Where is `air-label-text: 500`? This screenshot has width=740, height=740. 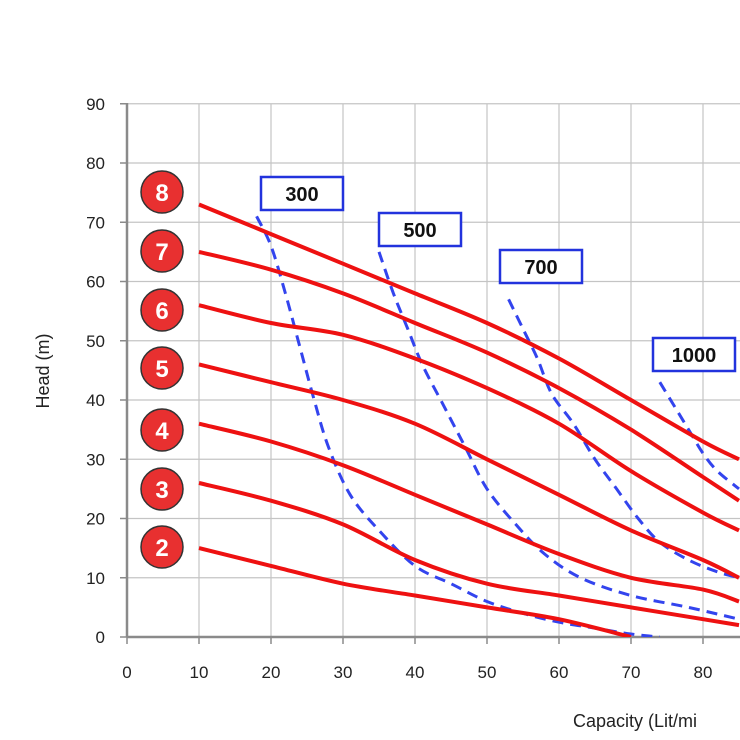 air-label-text: 500 is located at coordinates (419, 231).